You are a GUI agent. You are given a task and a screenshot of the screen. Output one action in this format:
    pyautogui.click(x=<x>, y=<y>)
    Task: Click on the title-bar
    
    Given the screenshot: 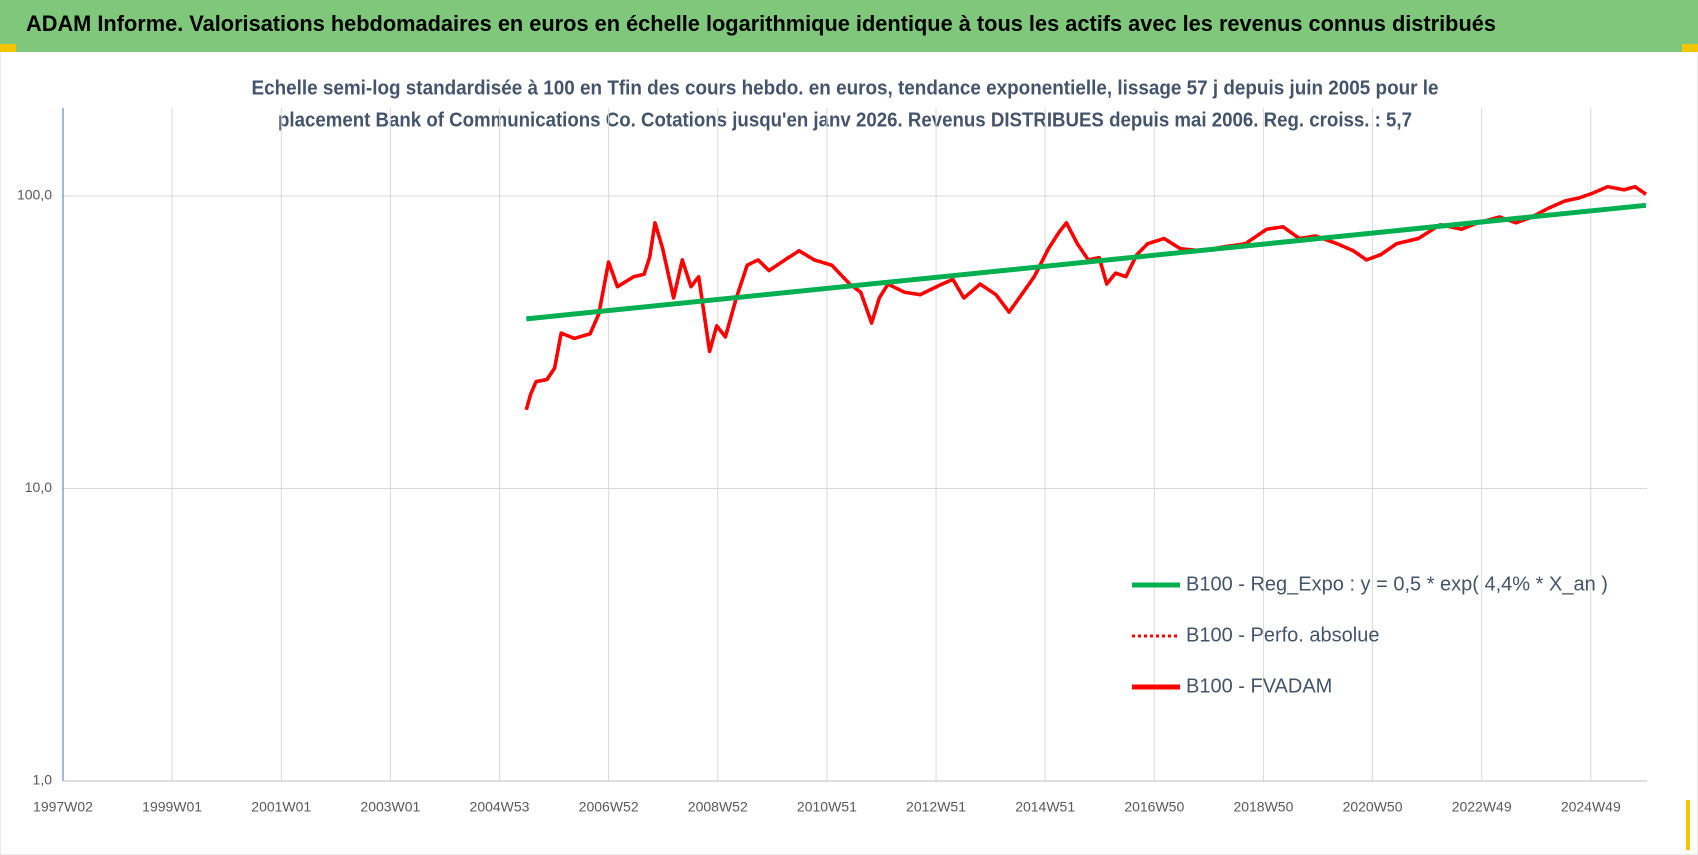 What is the action you would take?
    pyautogui.click(x=849, y=26)
    